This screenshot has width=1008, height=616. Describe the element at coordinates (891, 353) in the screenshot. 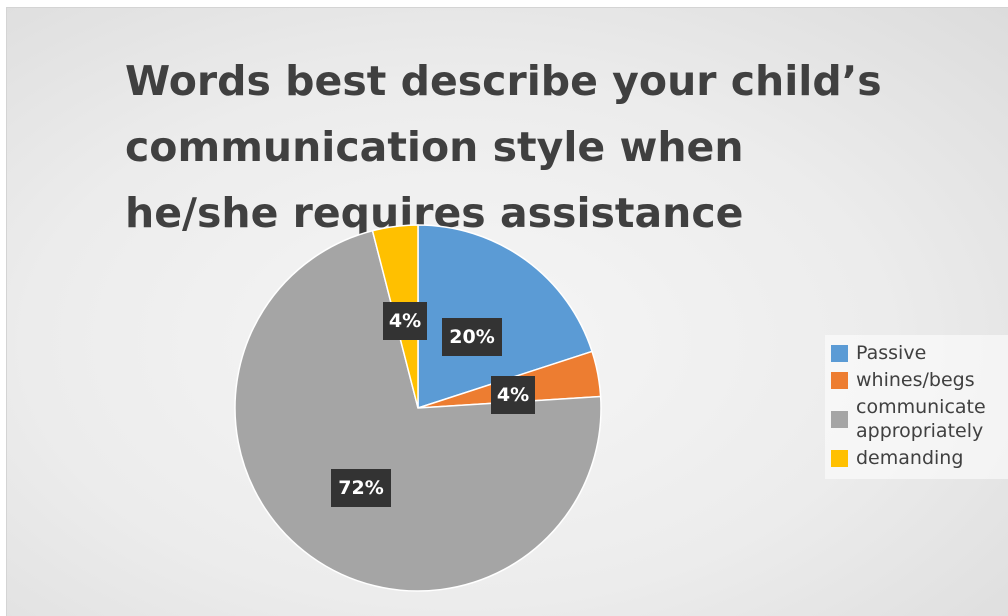

I see `legend-label: Passive` at that location.